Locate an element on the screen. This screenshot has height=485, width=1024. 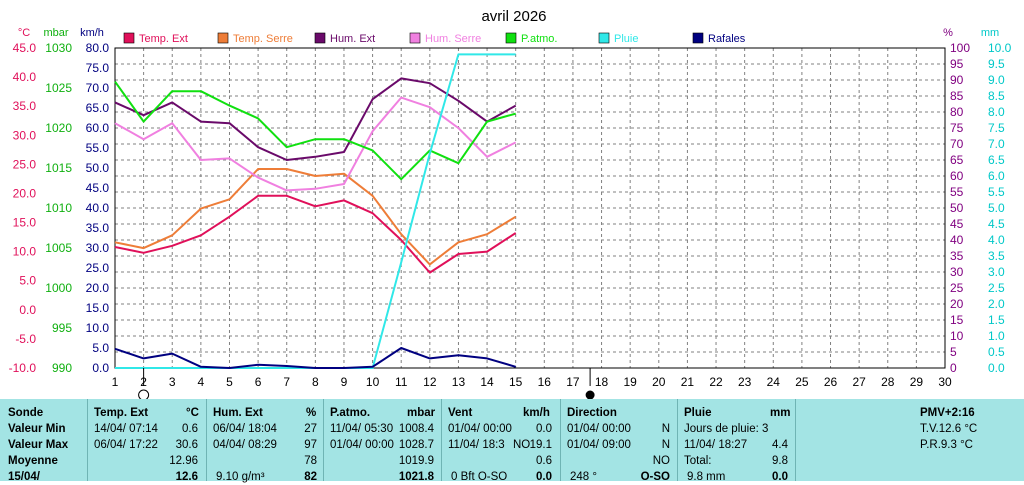
hum-abs: 9.10 g/m³ is located at coordinates (240, 477).